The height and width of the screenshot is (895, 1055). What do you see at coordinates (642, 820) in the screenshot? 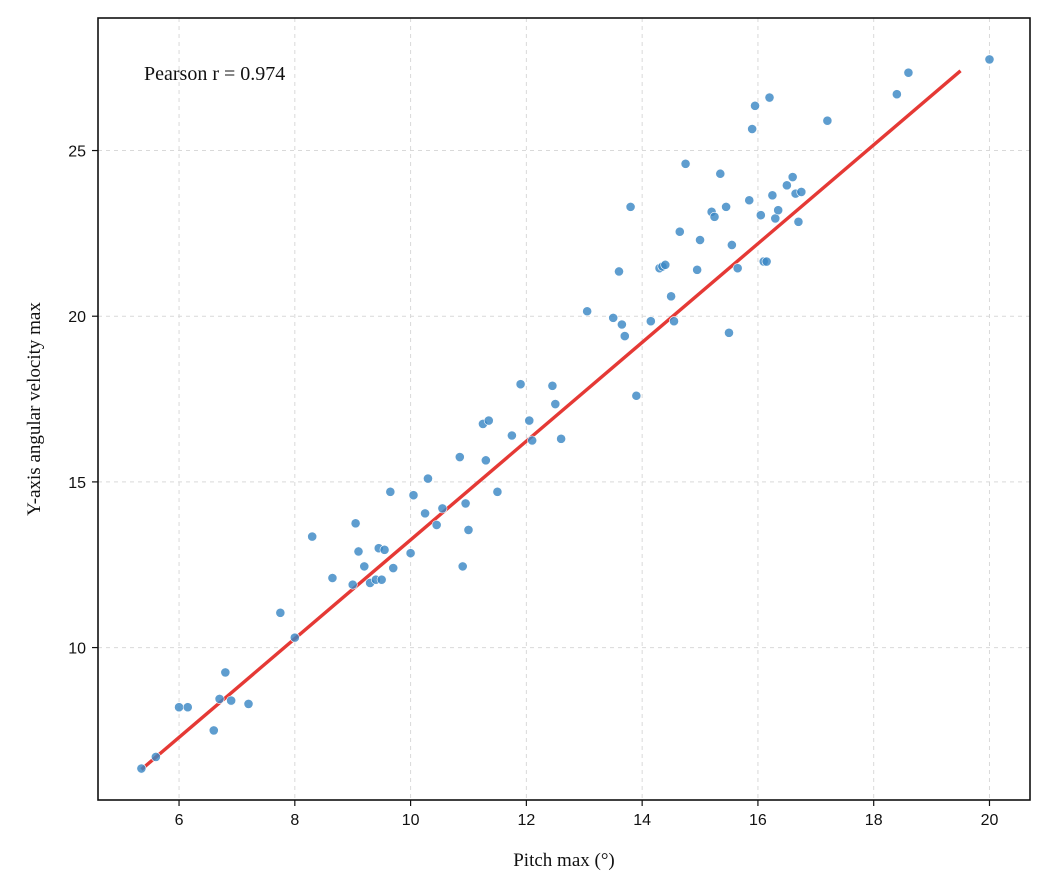
I see `x-tick-label: 14` at bounding box center [642, 820].